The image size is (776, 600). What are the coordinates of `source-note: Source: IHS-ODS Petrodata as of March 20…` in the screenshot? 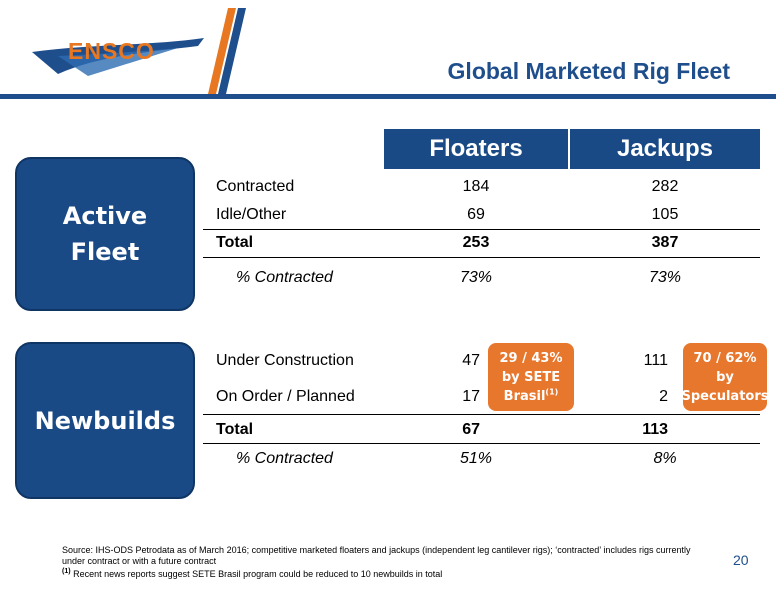 It's located at (376, 555).